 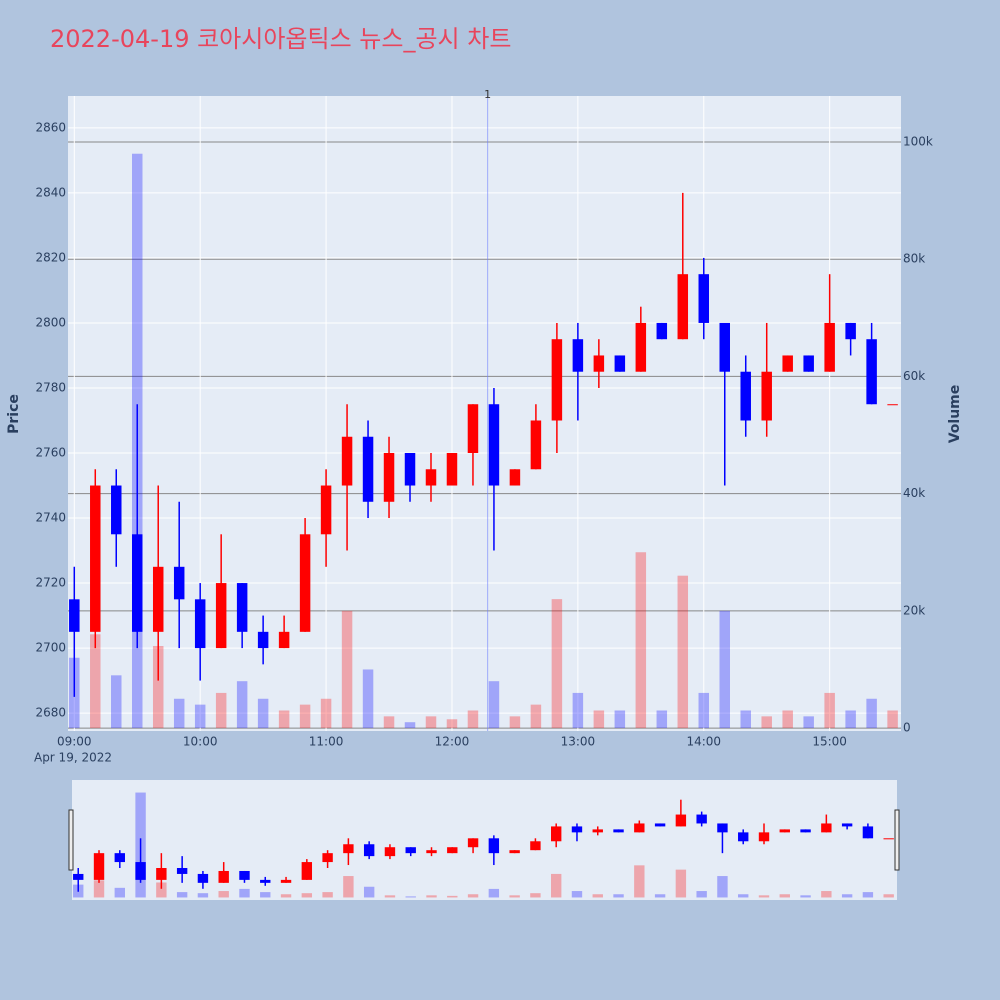 I want to click on y-tick-label: 2700, so click(x=50, y=648).